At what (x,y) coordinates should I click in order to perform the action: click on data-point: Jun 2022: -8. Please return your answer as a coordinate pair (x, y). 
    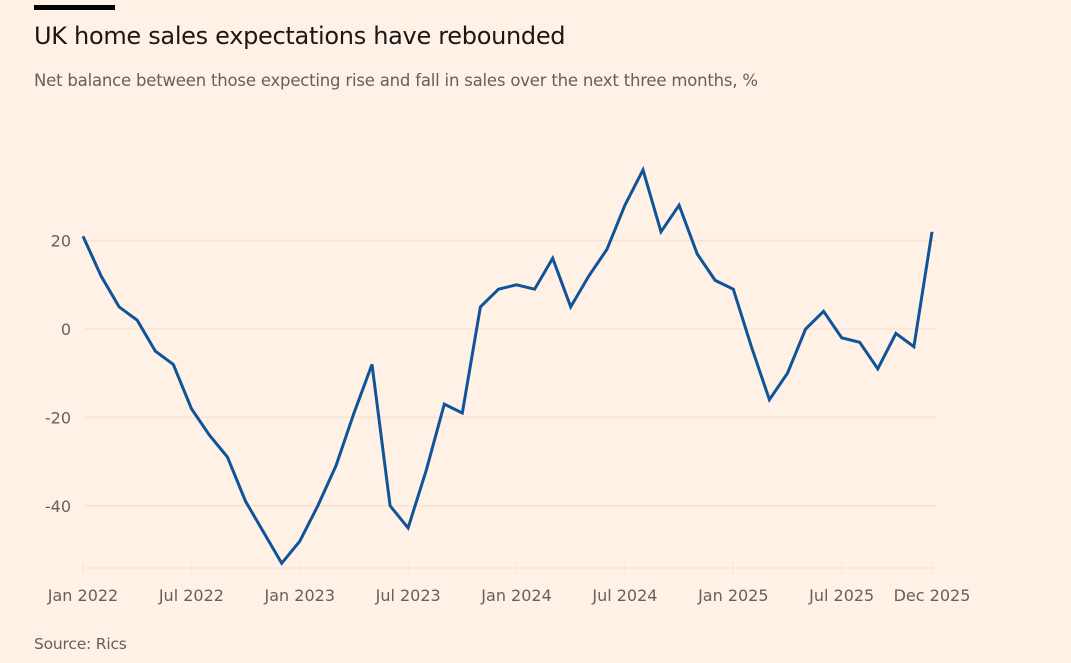
    Looking at the image, I should click on (173, 364).